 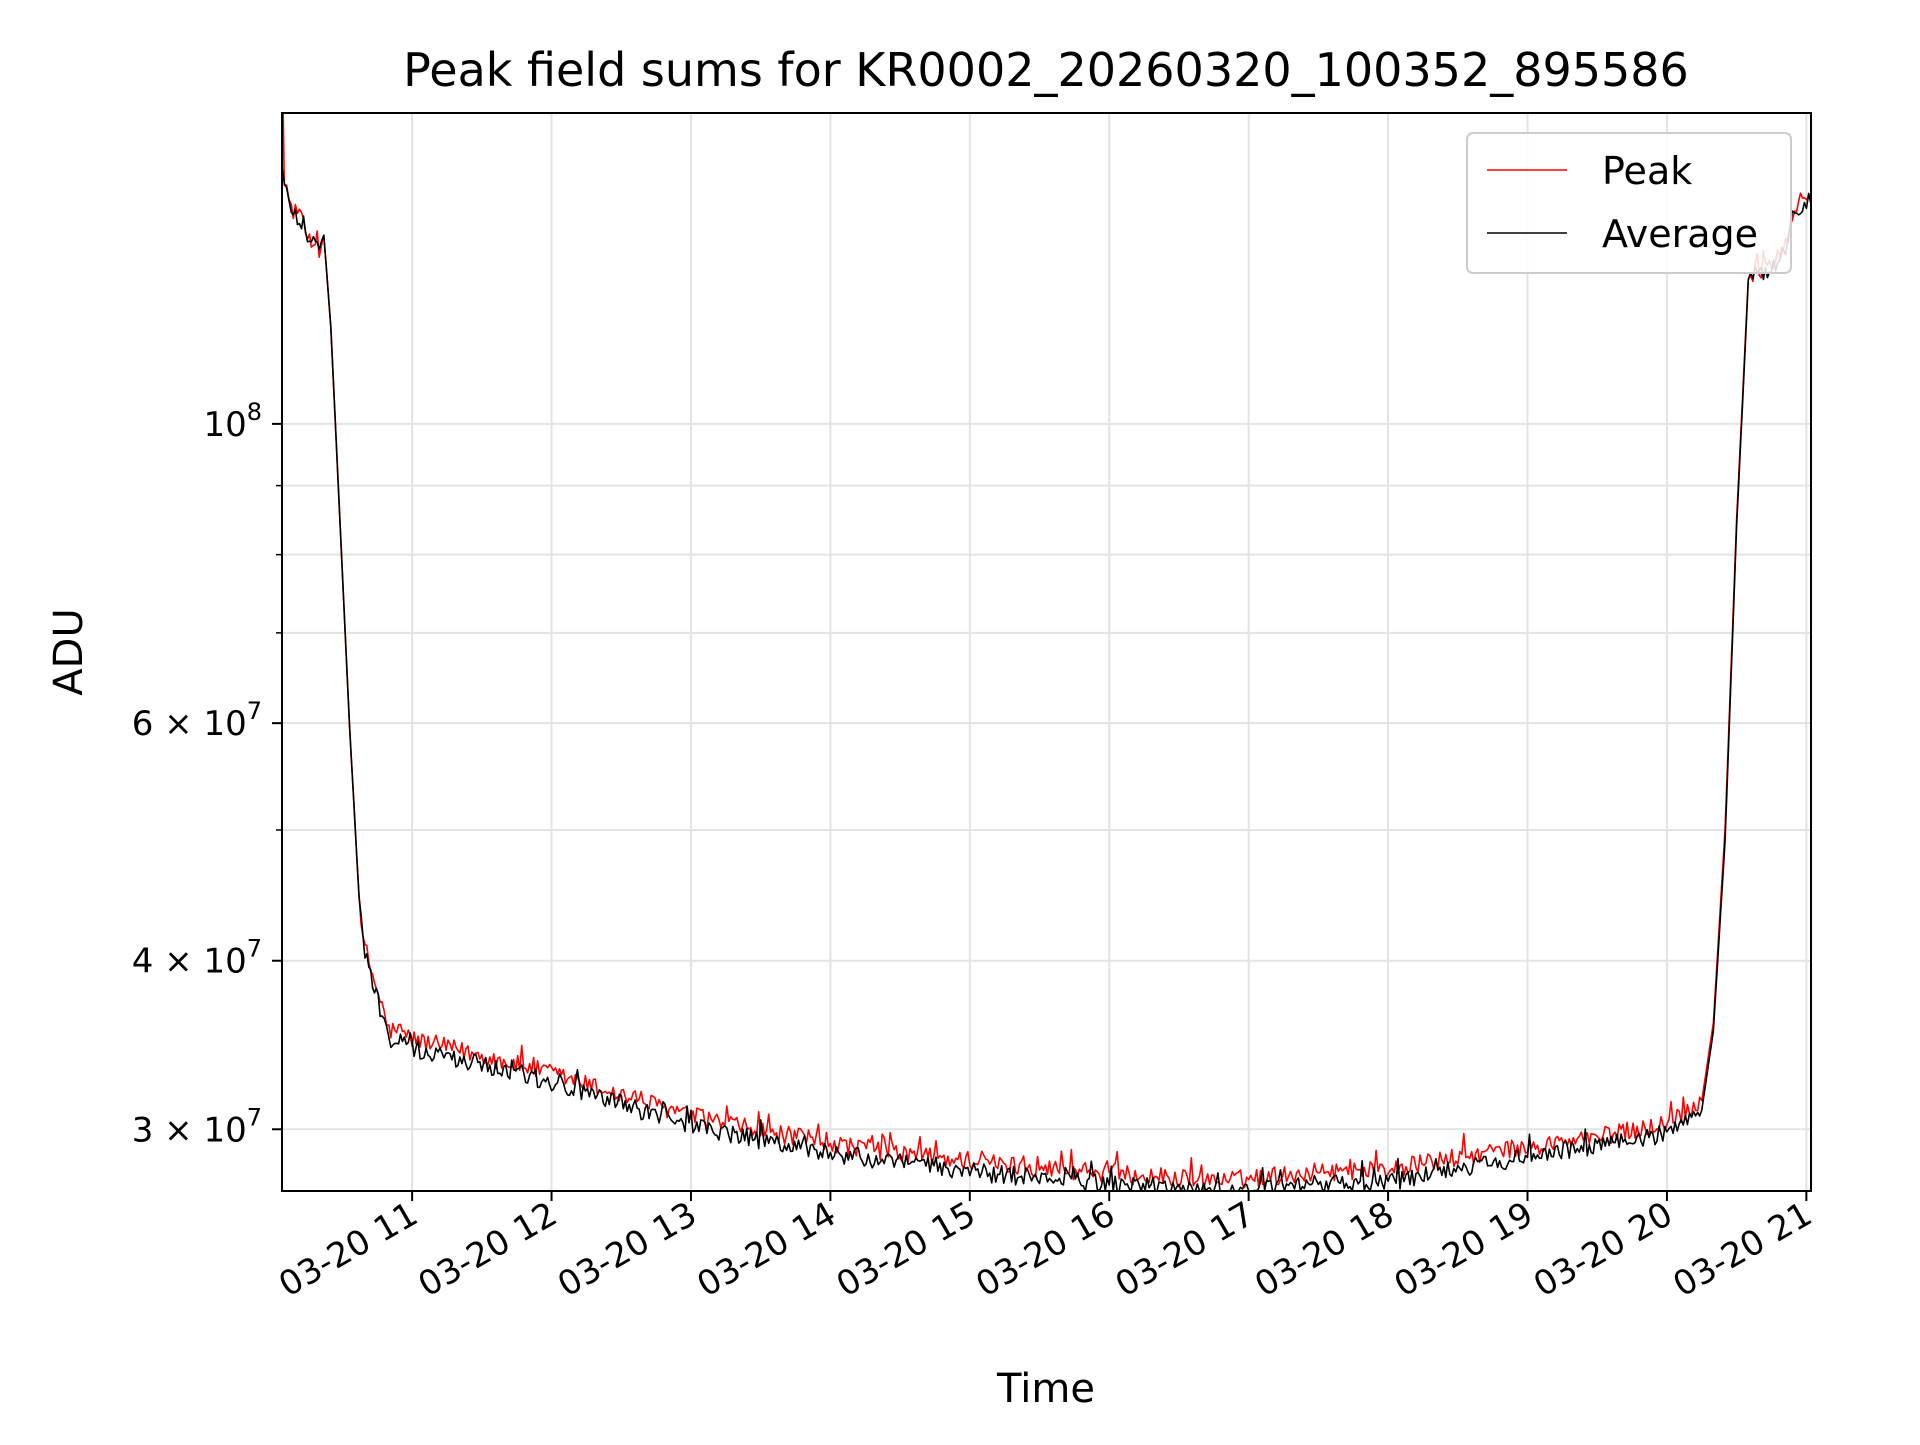 What do you see at coordinates (1680, 234) in the screenshot?
I see `legend-label-average: Average` at bounding box center [1680, 234].